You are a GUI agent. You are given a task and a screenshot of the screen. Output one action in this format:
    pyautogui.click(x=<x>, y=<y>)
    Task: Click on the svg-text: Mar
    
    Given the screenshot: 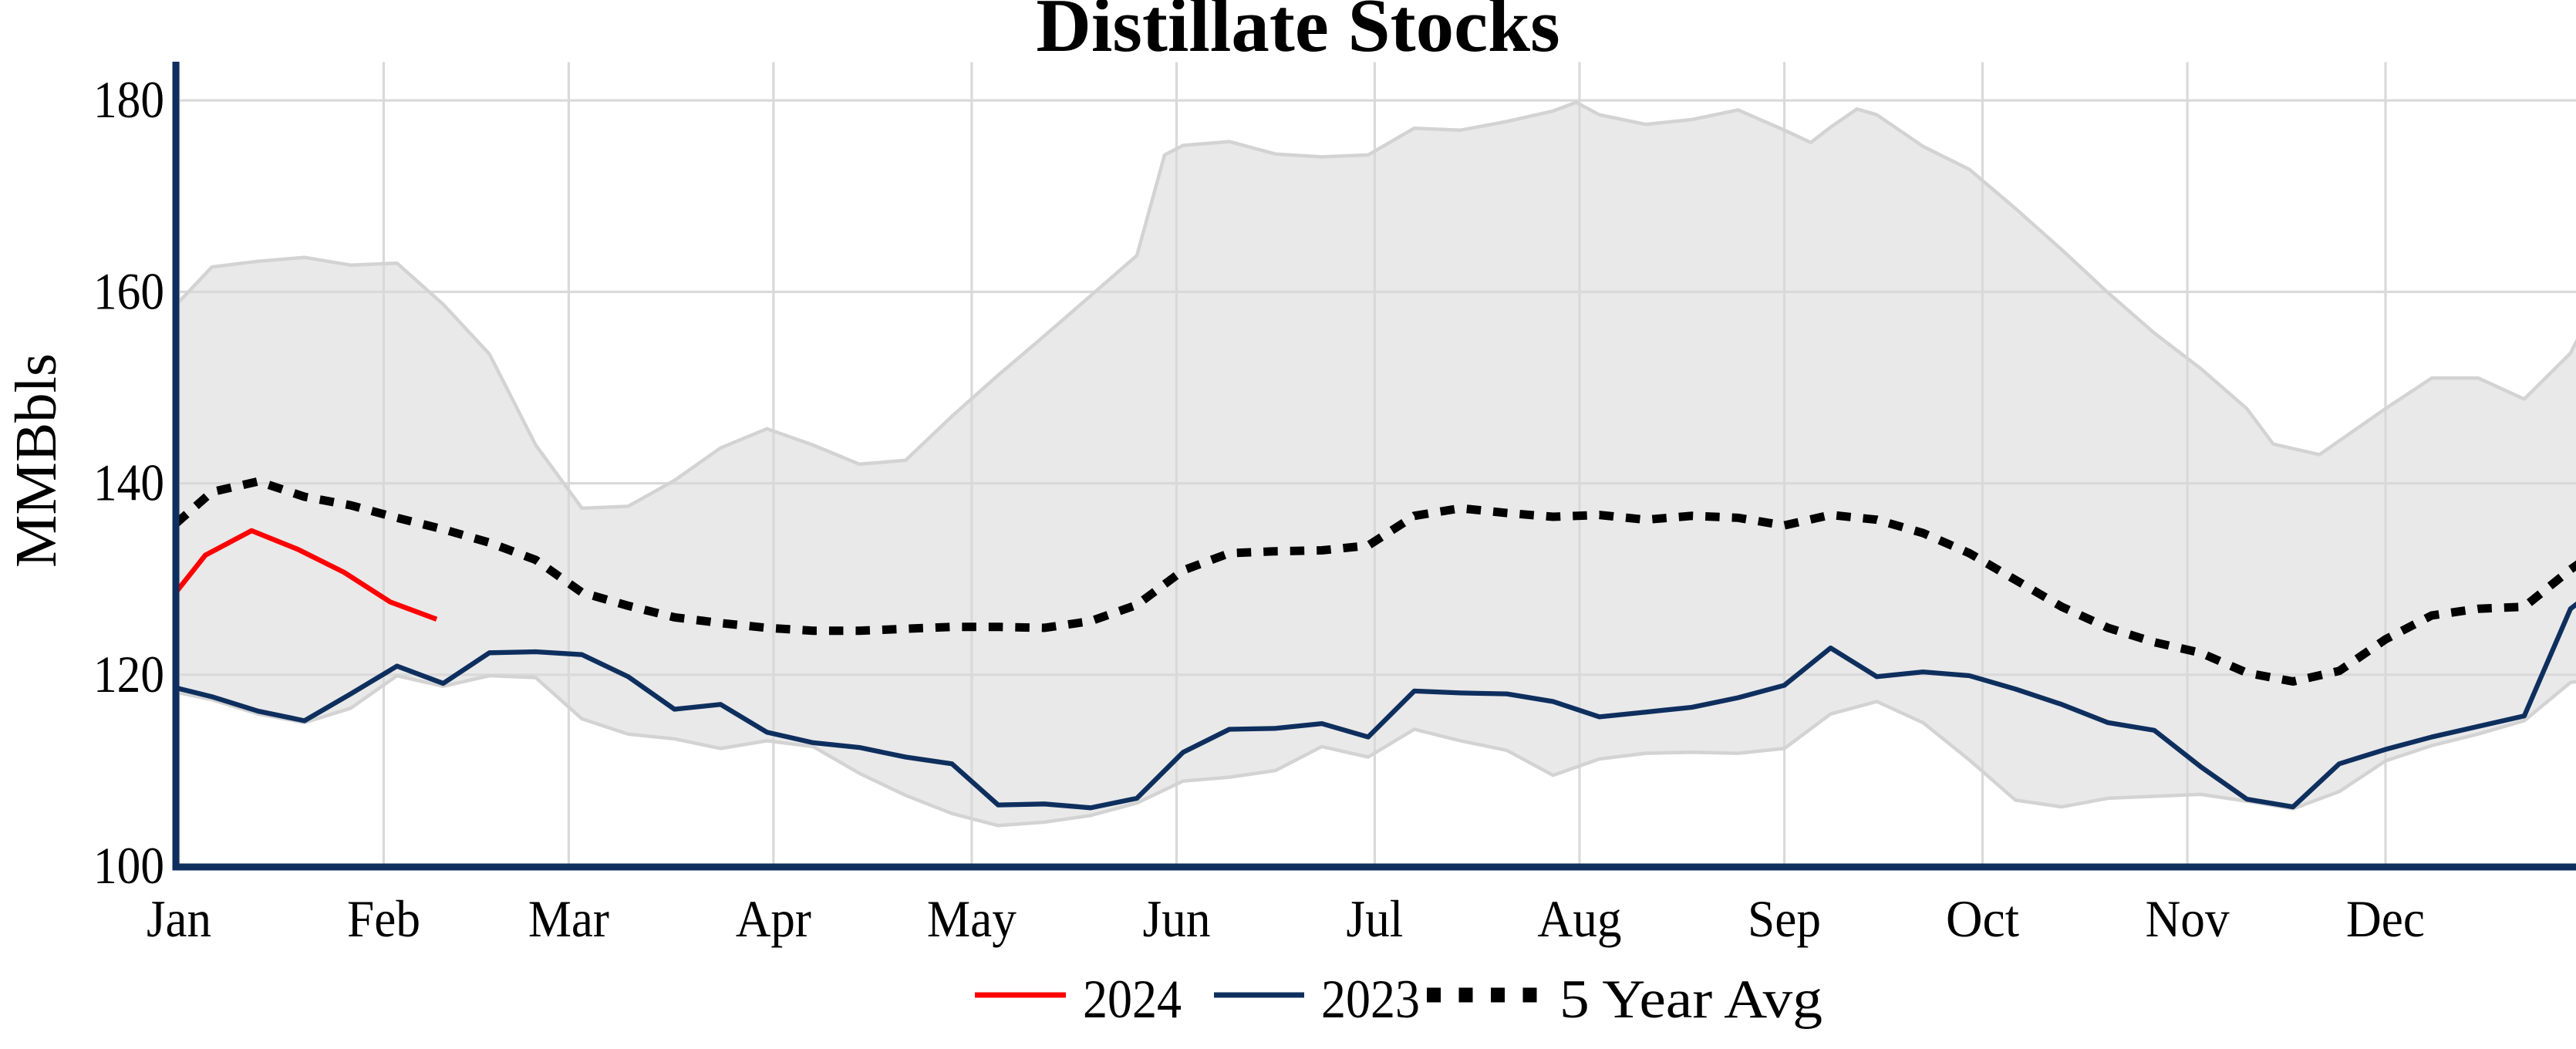 What is the action you would take?
    pyautogui.click(x=568, y=919)
    